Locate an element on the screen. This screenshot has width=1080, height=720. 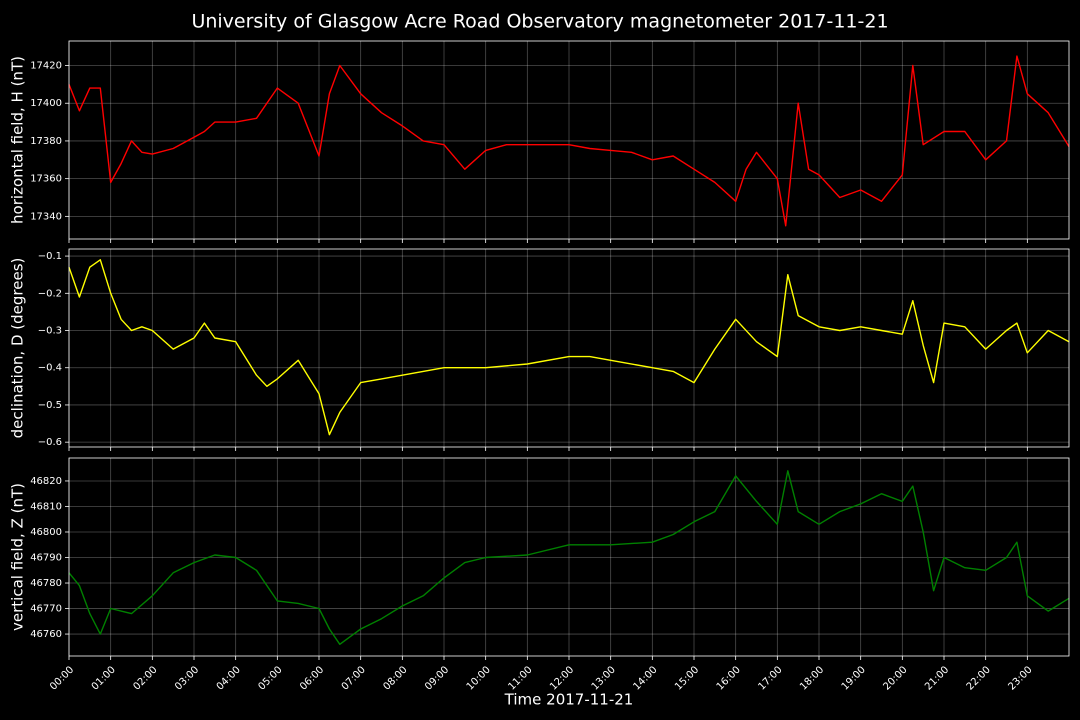
y-axis-label: horizontal field, H (nT) is located at coordinates (18, 140).